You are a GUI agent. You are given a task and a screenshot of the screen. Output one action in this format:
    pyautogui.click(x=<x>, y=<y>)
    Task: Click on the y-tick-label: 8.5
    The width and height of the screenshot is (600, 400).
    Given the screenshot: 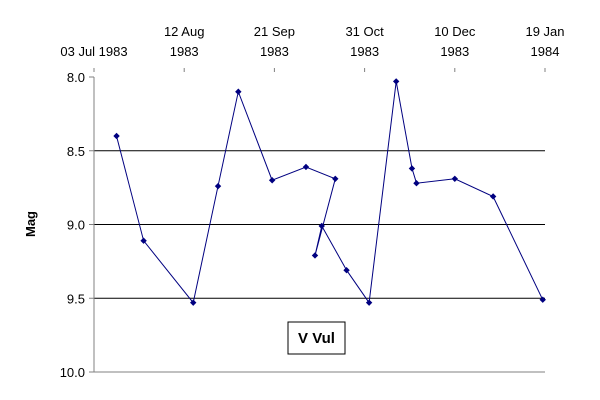 What is the action you would take?
    pyautogui.click(x=76, y=151)
    